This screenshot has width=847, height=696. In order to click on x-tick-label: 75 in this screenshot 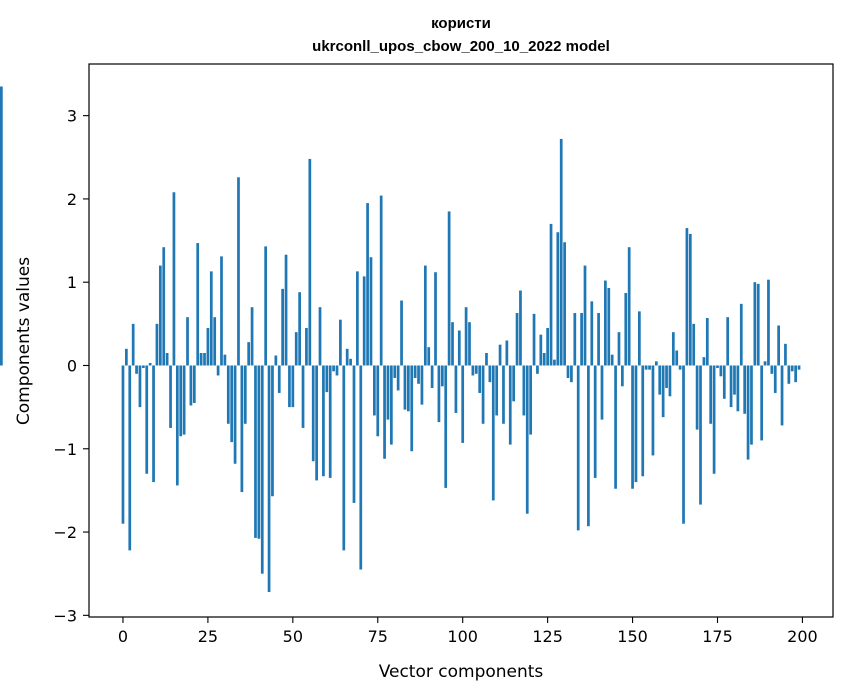, I will do `click(378, 636)`.